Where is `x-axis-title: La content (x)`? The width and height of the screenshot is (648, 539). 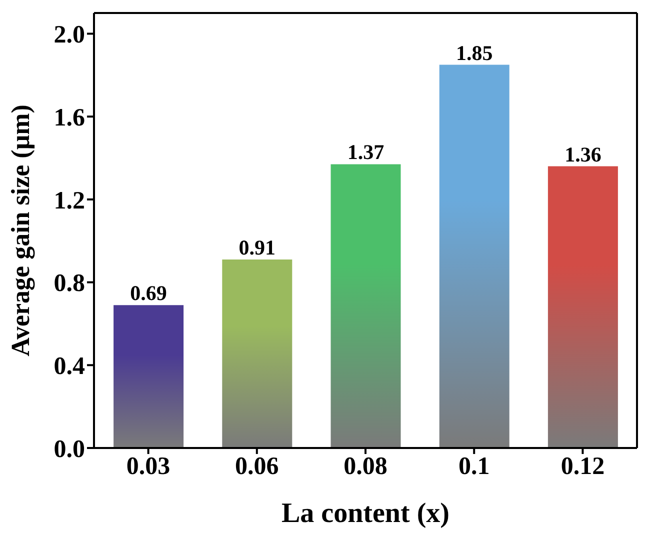
x-axis-title: La content (x) is located at coordinates (366, 513).